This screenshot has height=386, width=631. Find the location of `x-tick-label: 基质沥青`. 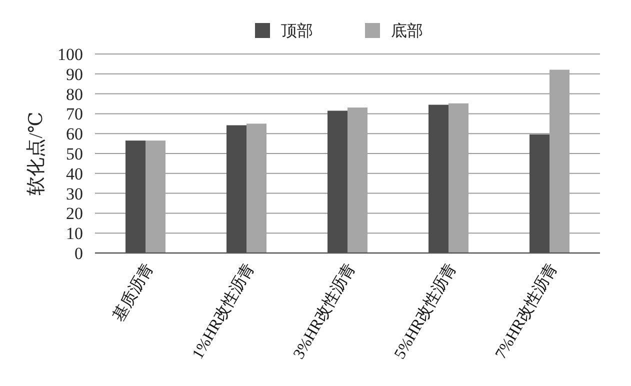

x-tick-label: 基质沥青 is located at coordinates (133, 292).